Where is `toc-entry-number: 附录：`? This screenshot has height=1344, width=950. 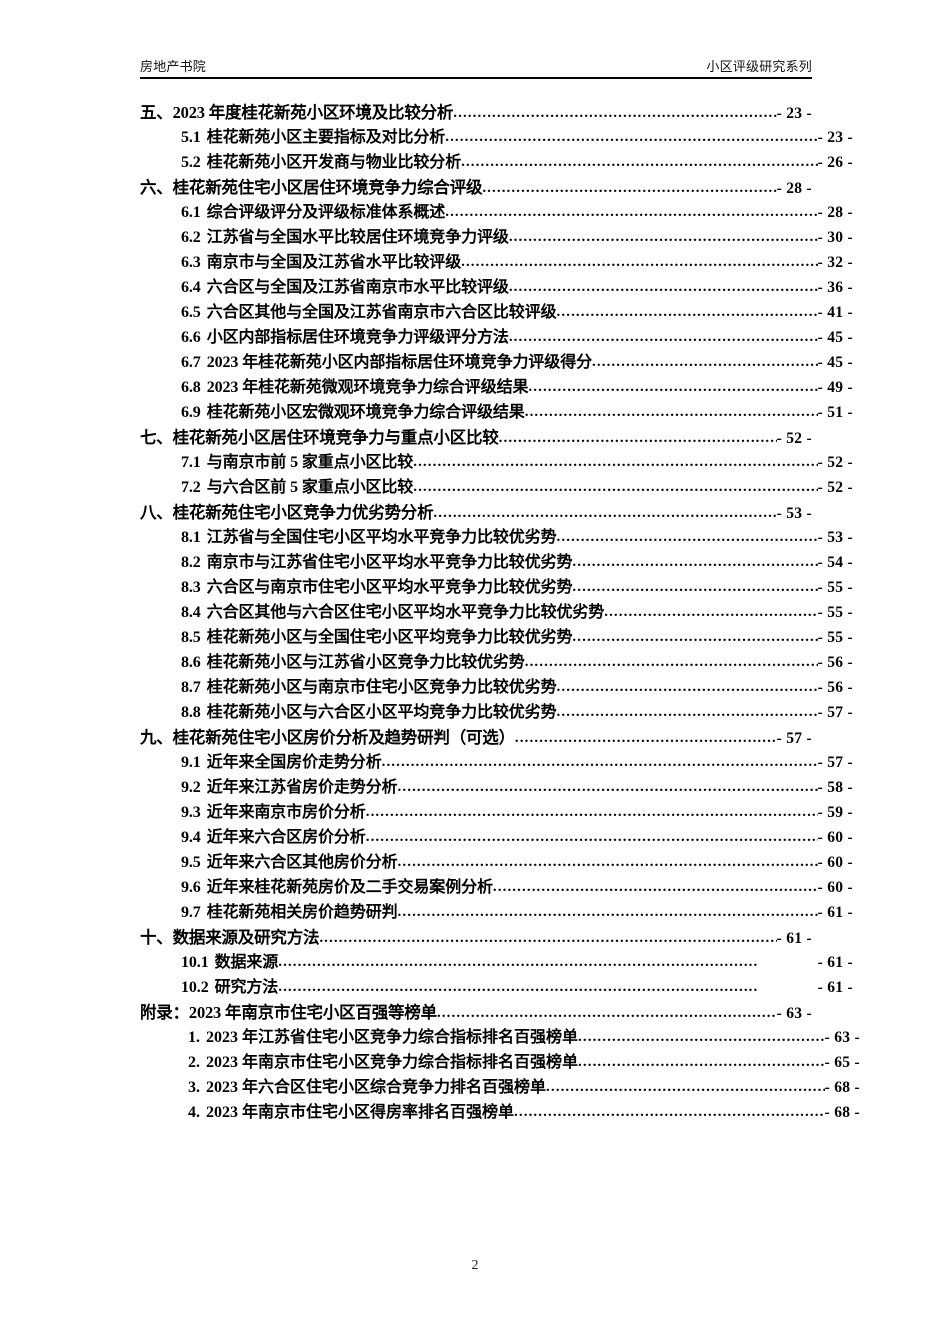 toc-entry-number: 附录： is located at coordinates (164, 1012).